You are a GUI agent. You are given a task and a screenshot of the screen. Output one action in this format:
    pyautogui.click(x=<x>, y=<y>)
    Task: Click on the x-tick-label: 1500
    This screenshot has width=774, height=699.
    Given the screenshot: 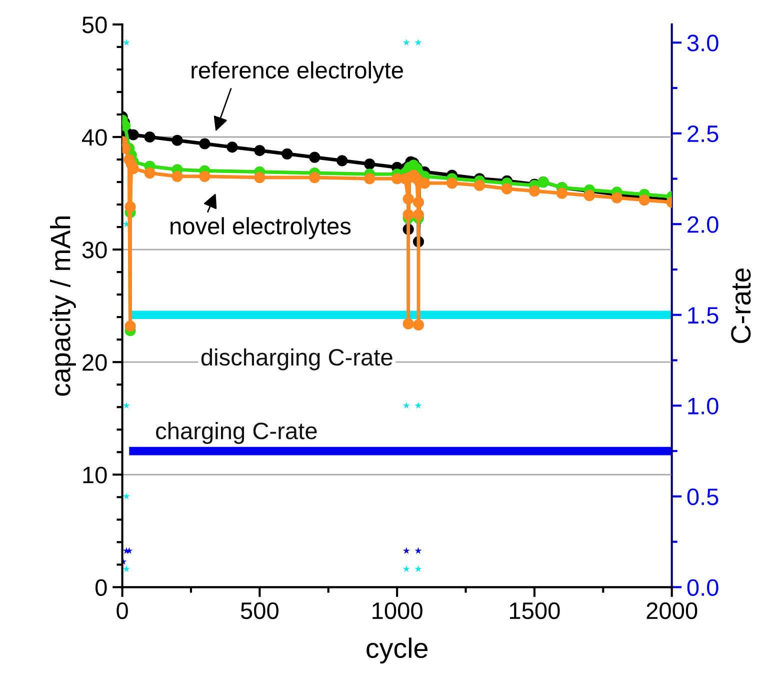 What is the action you would take?
    pyautogui.click(x=535, y=611)
    